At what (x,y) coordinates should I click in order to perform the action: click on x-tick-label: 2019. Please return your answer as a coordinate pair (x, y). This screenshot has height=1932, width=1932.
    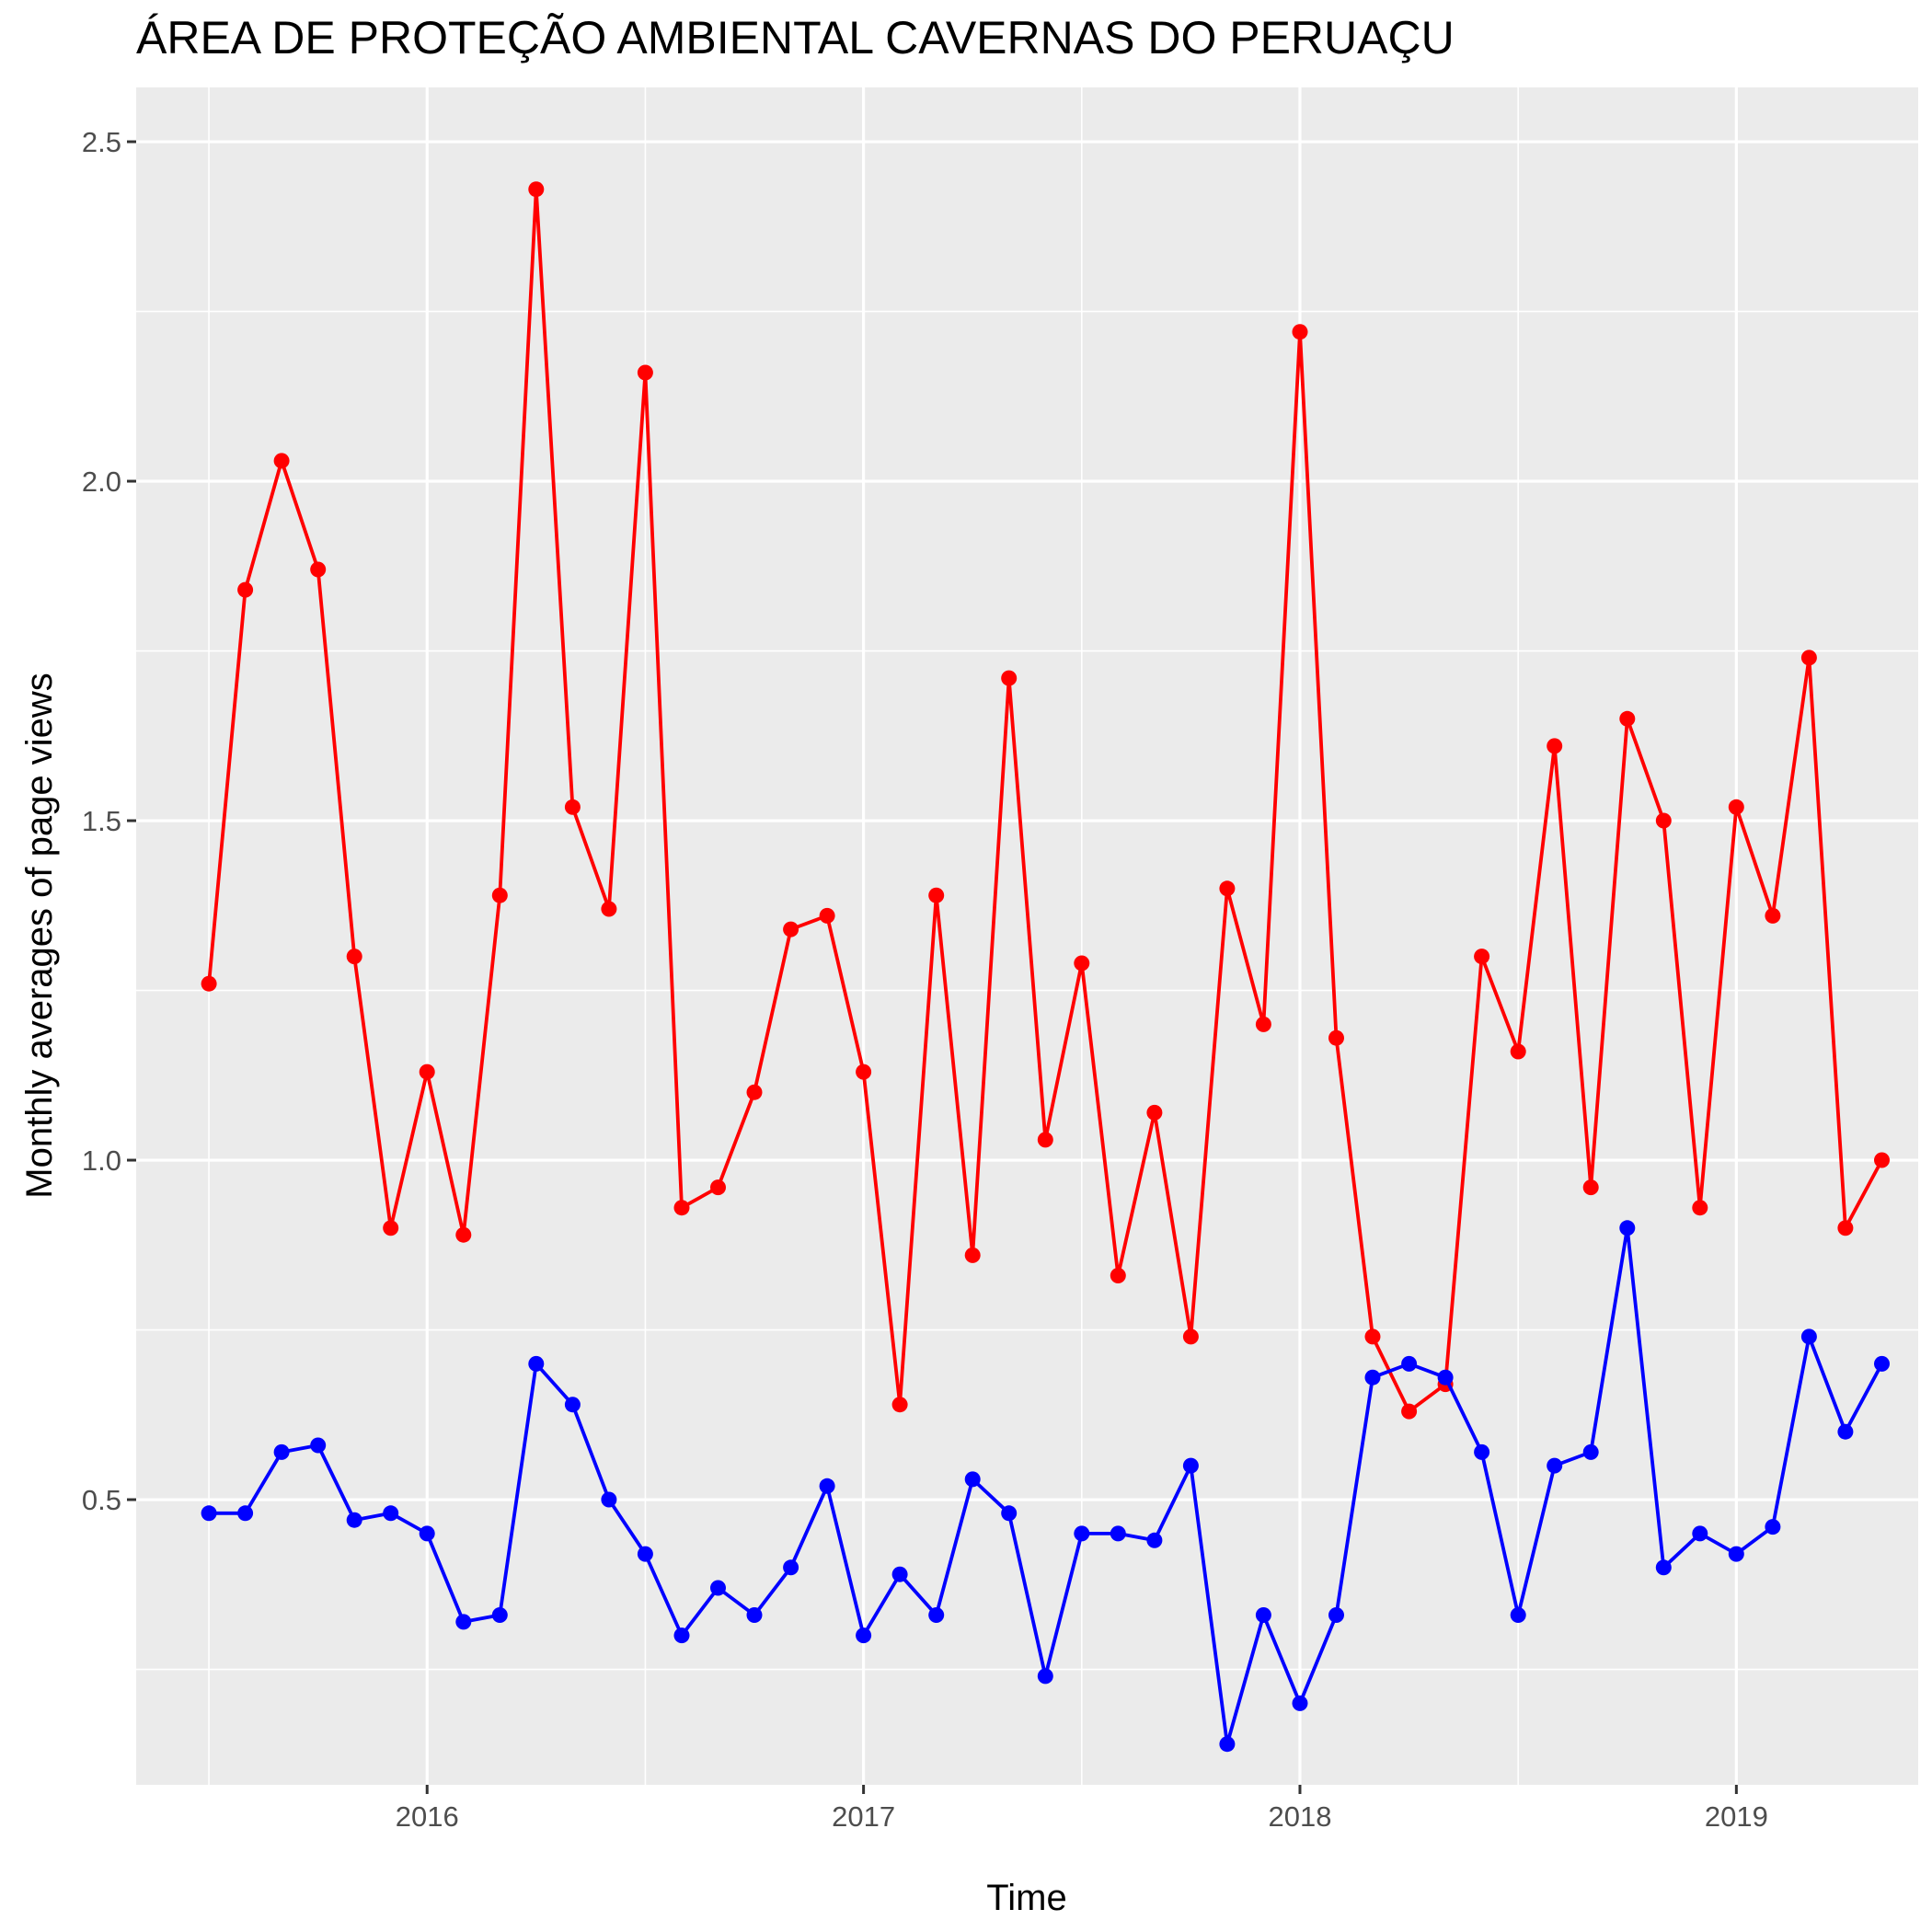
    Looking at the image, I should click on (1736, 1816).